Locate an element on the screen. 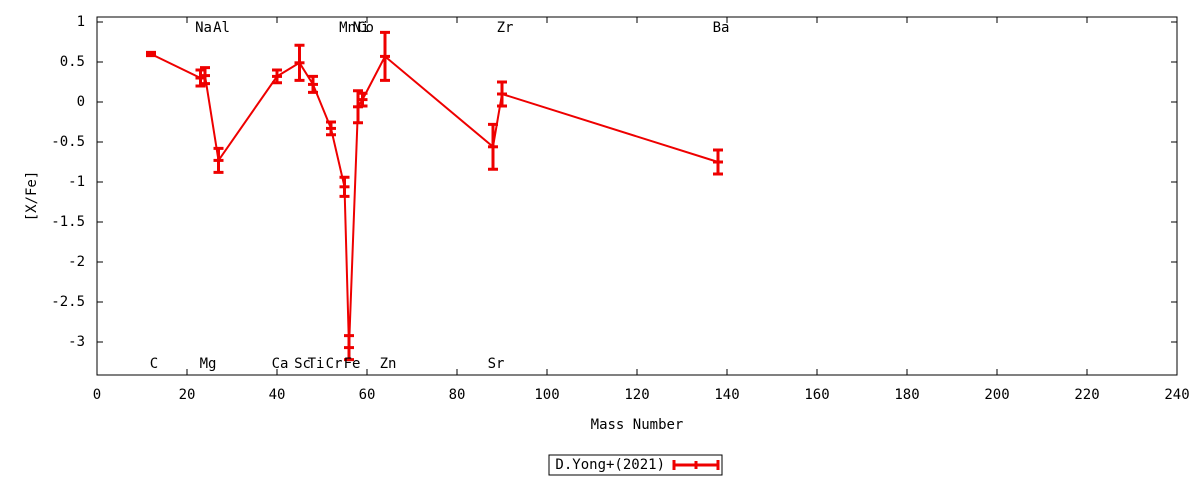  element-label: Zn is located at coordinates (388, 364).